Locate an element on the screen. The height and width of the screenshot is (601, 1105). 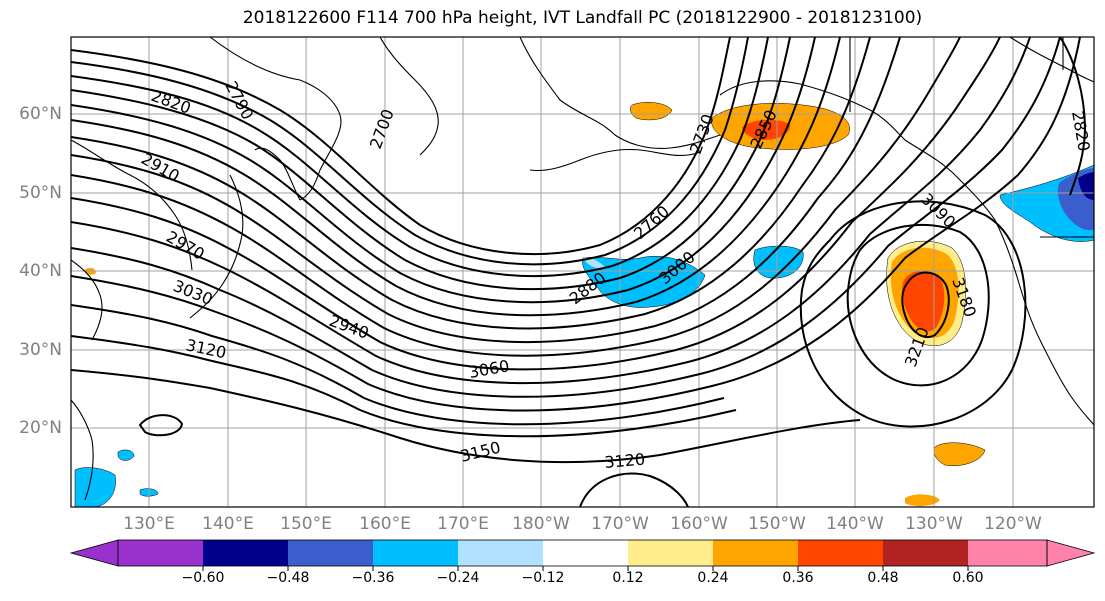
colorbar-tick-label: −0.12 is located at coordinates (543, 578).